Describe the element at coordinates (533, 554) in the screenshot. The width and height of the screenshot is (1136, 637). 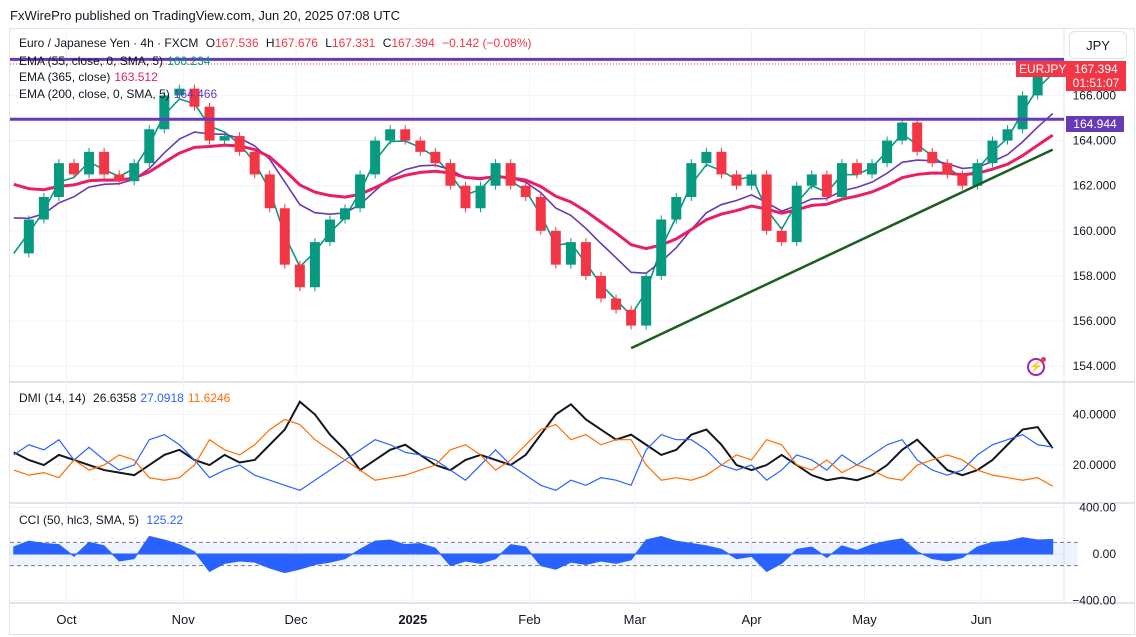
I see `cci-histogram` at that location.